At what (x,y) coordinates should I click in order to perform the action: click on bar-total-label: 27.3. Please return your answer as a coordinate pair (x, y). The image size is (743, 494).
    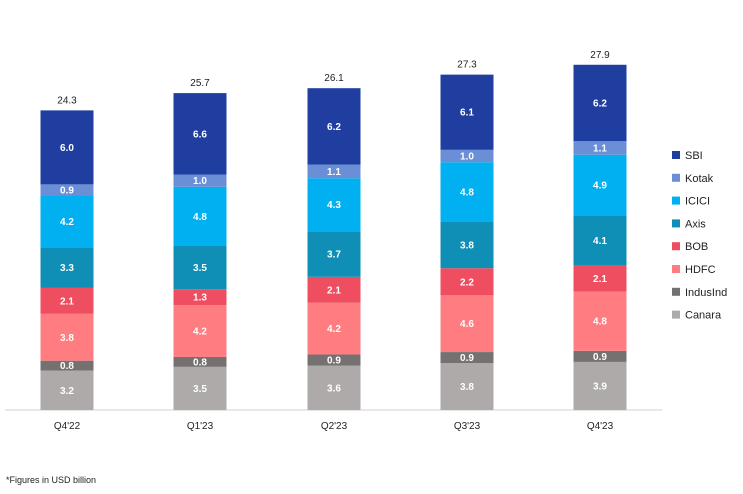
    Looking at the image, I should click on (467, 65).